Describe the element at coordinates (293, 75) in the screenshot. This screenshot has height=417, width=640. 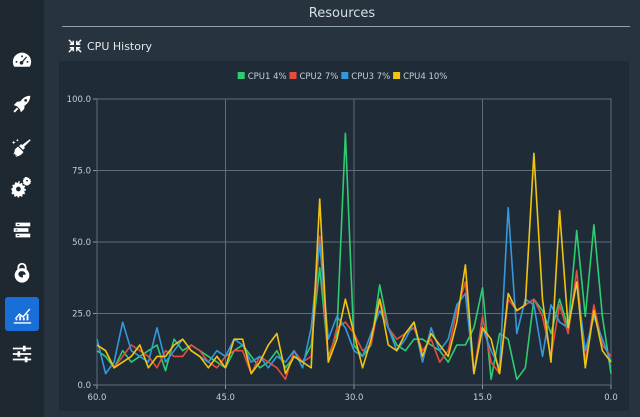
I see `legend-swatch-cpu2` at that location.